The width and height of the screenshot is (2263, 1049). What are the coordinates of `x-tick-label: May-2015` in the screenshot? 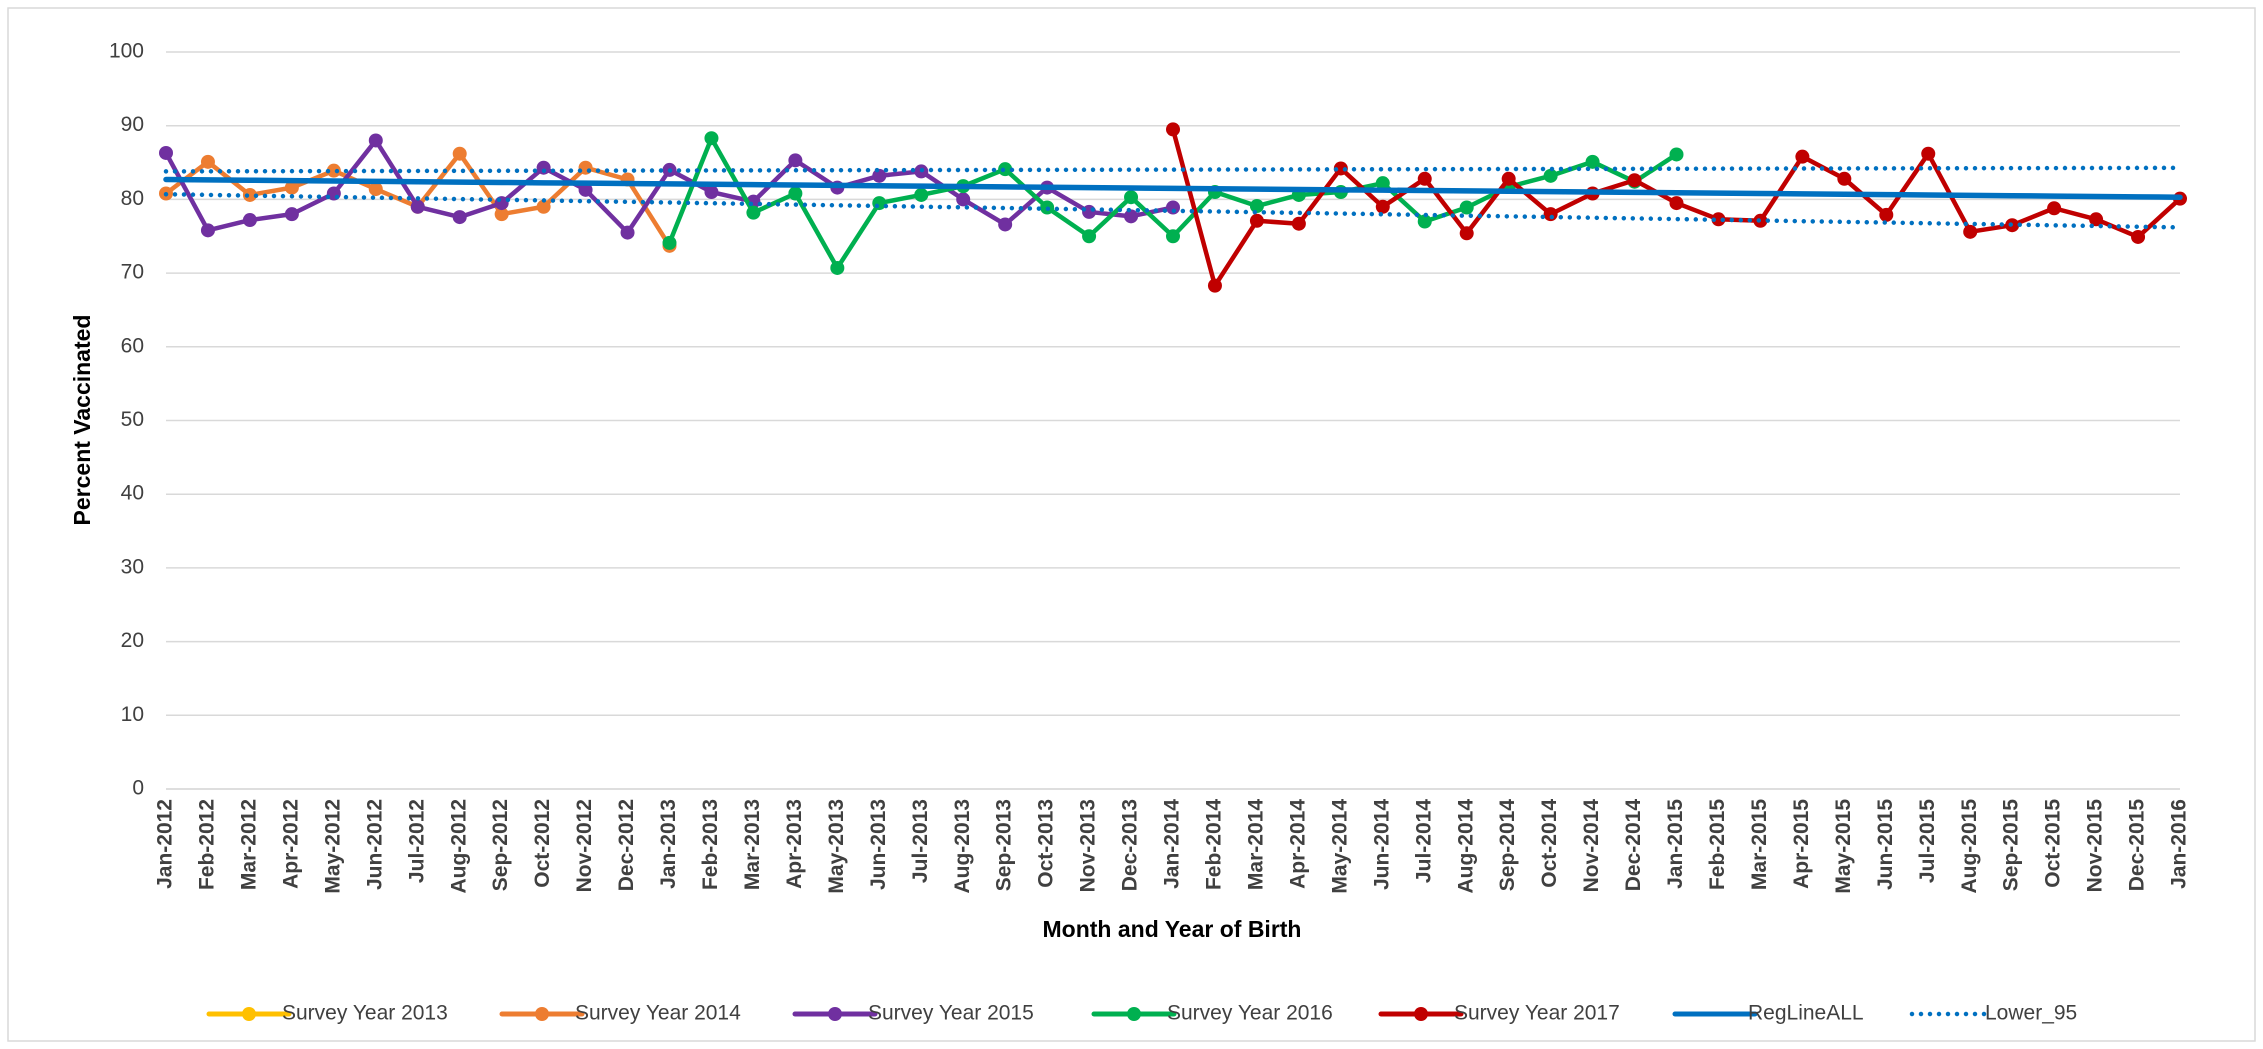 It's located at (1843, 846).